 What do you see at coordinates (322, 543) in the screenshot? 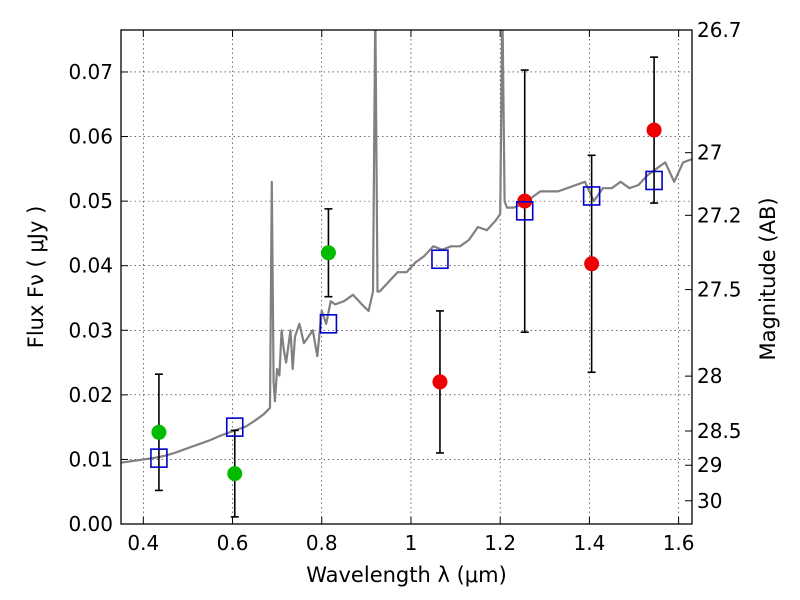
I see `x-tick-label: 0.8` at bounding box center [322, 543].